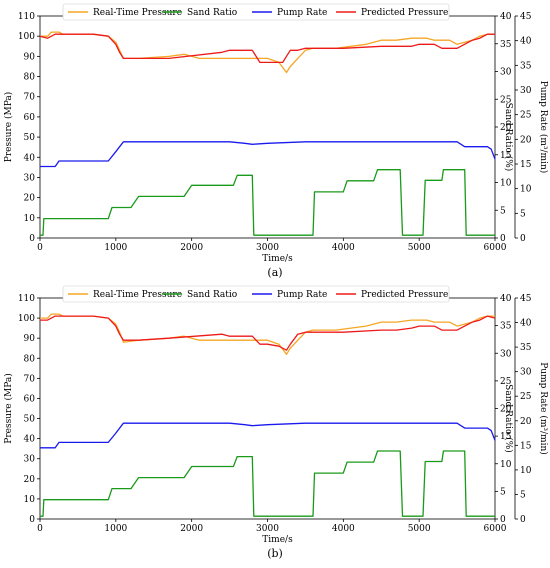 This screenshot has width=550, height=568. Describe the element at coordinates (526, 17) in the screenshot. I see `y-right-tick-label: 45` at that location.